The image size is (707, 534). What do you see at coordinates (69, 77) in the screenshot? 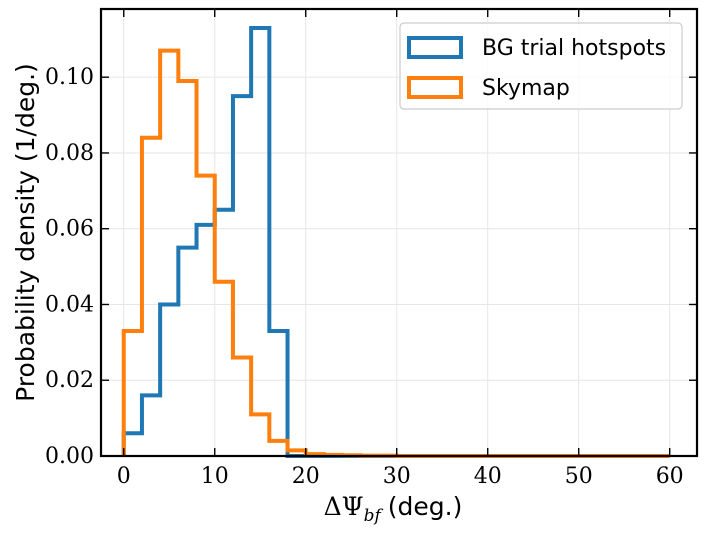
I see `y-tick-label: 0.10` at bounding box center [69, 77].